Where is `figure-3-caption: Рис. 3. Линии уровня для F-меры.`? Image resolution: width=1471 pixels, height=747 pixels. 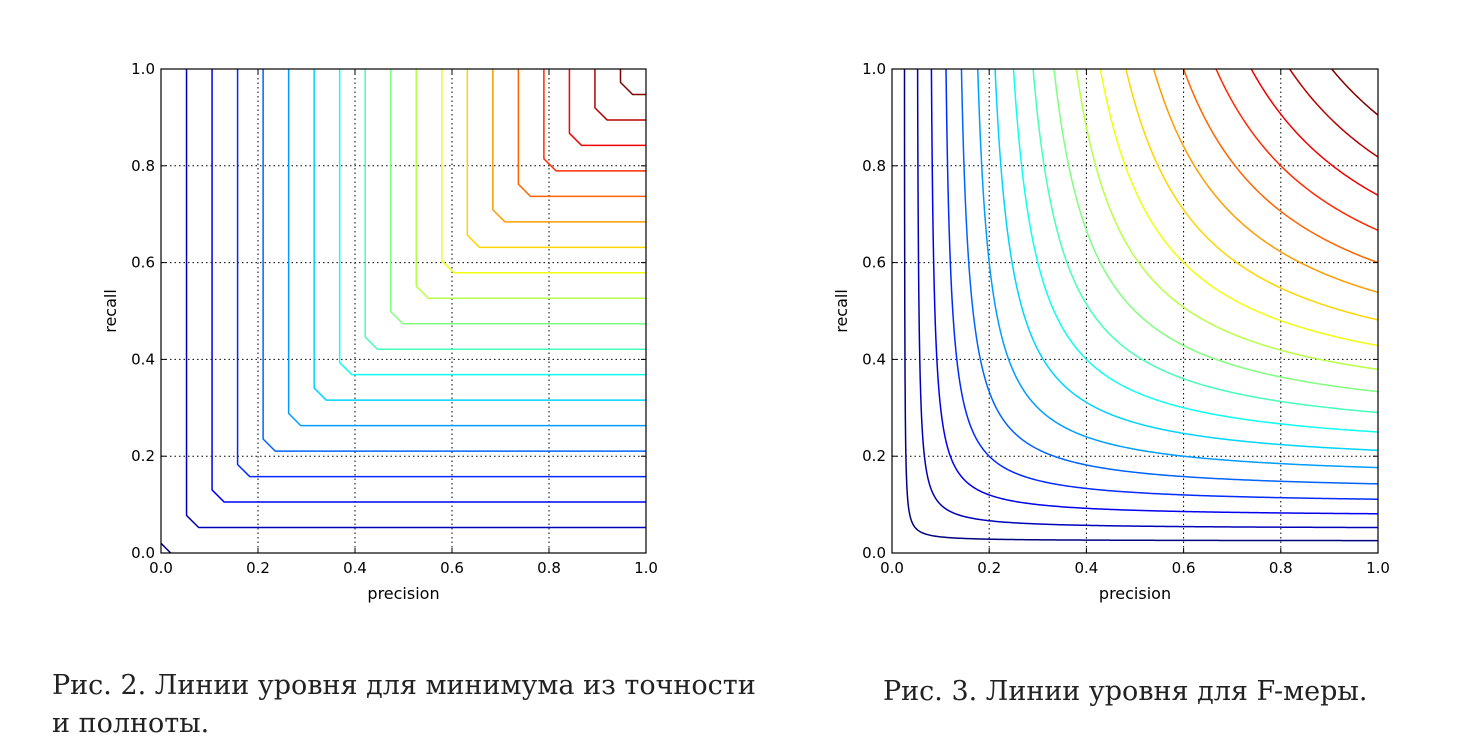
figure-3-caption: Рис. 3. Линии уровня для F-меры. is located at coordinates (1125, 691).